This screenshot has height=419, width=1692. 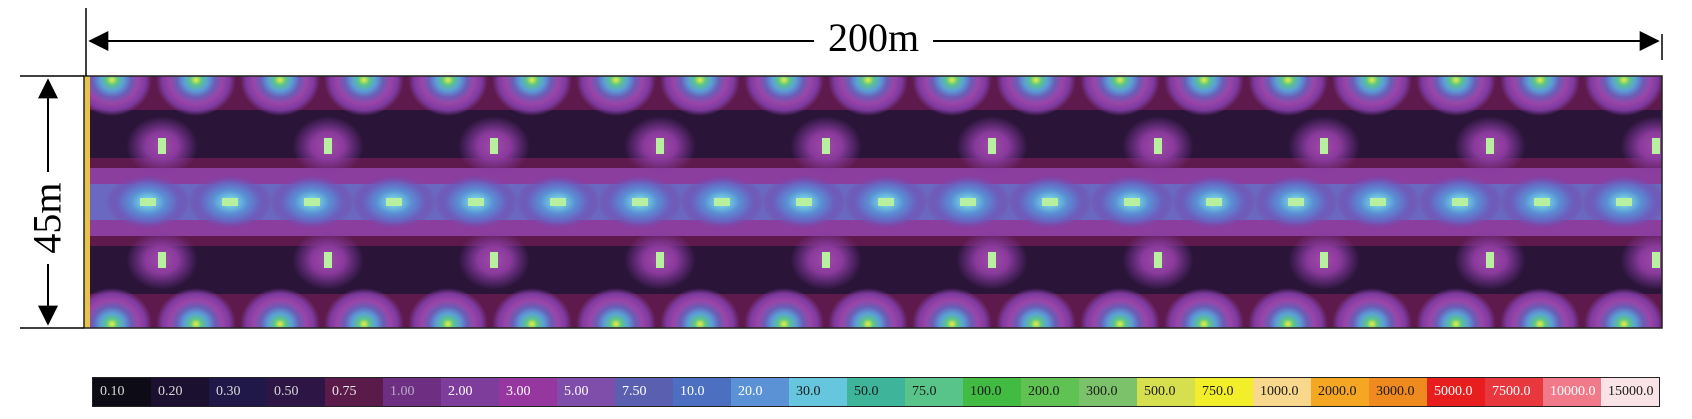 What do you see at coordinates (1456, 392) in the screenshot?
I see `legend-cell: 5000.0` at bounding box center [1456, 392].